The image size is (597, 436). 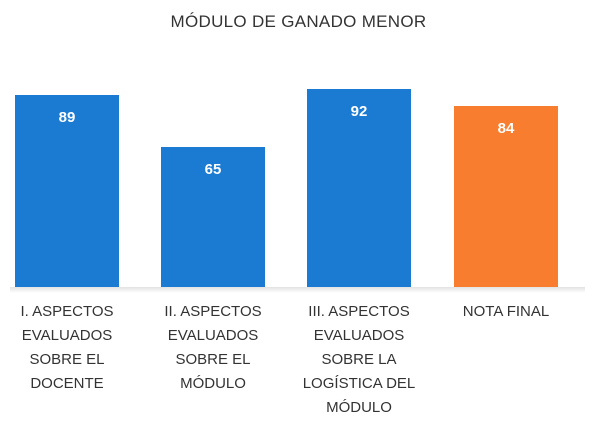 I want to click on data-label: 65, so click(x=213, y=170).